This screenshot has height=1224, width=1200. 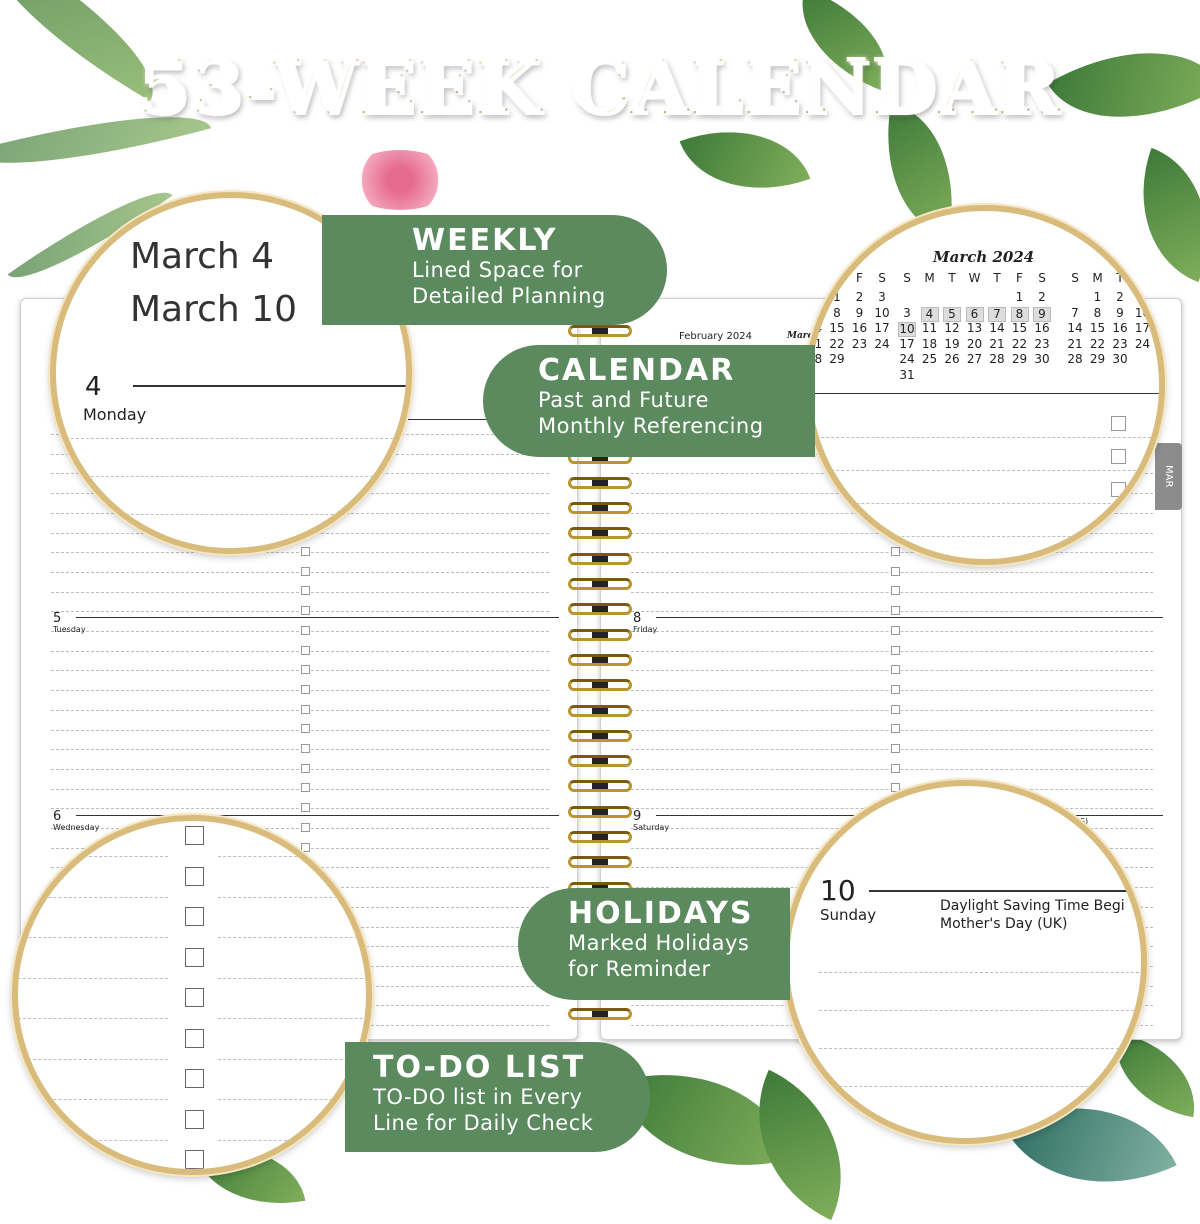 I want to click on calendar-day: 27, so click(x=974, y=359).